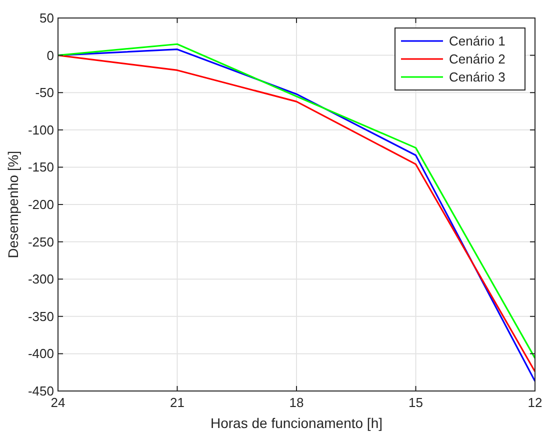 The width and height of the screenshot is (543, 434). Describe the element at coordinates (41, 130) in the screenshot. I see `y-tick-label: -100` at that location.